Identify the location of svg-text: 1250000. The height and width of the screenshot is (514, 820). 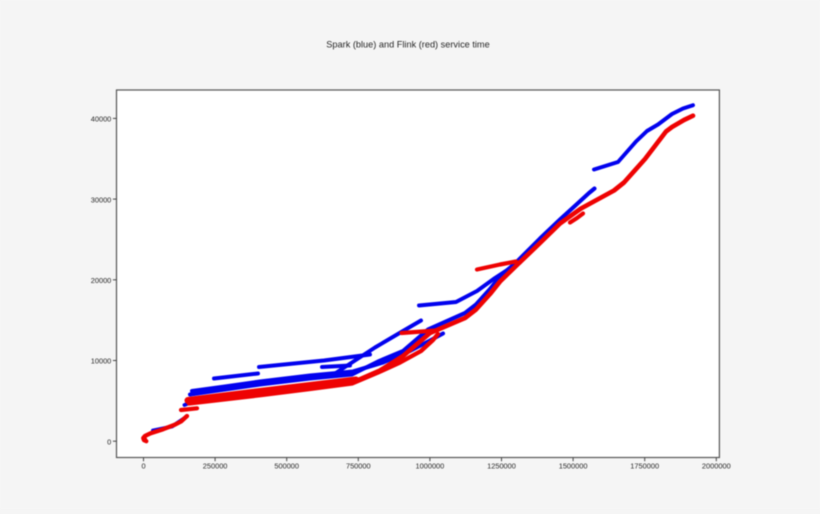
(501, 466).